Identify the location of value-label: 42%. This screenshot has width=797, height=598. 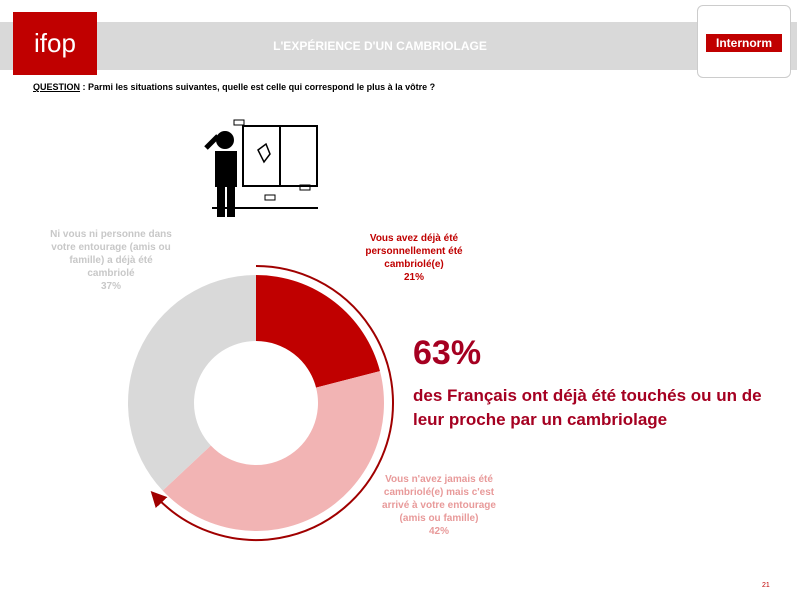
(438, 531).